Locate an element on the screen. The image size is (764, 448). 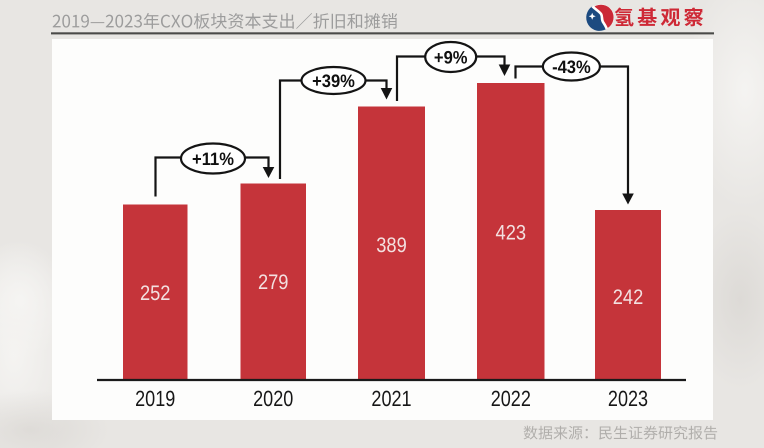
svg-text: 2023 is located at coordinates (628, 398).